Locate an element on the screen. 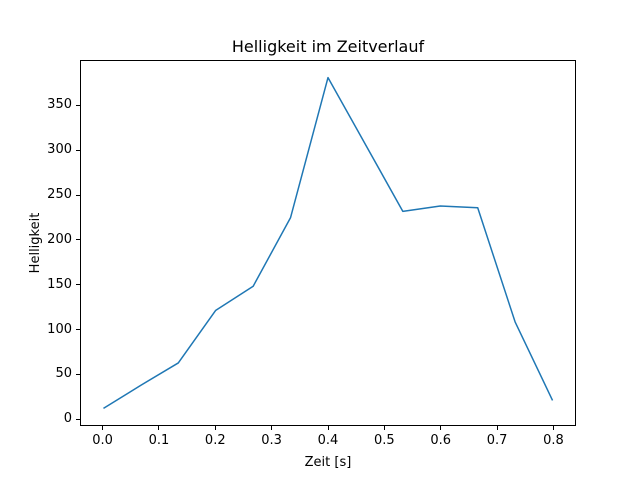  y-tick-label: 350 is located at coordinates (59, 105).